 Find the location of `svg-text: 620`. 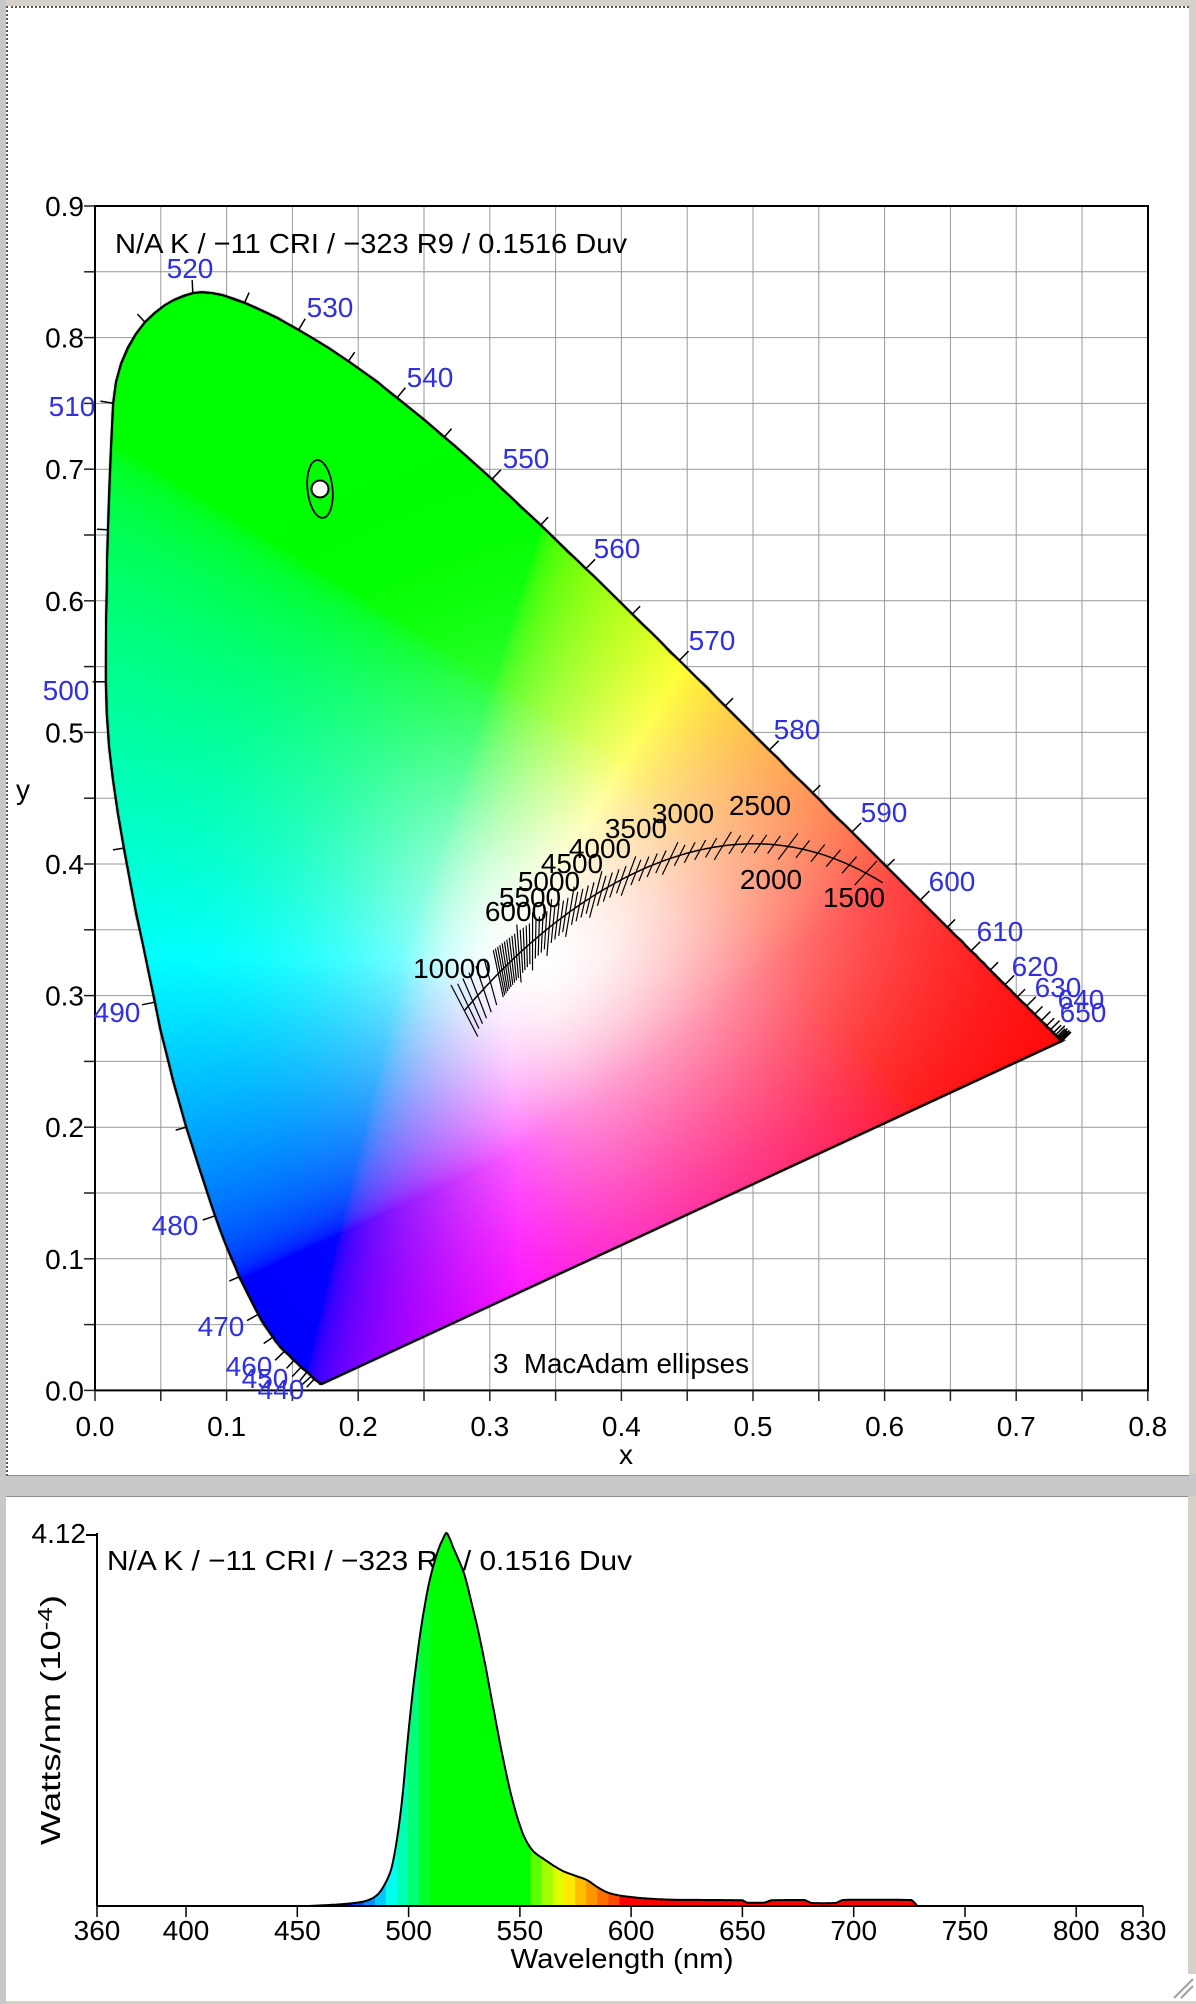

svg-text: 620 is located at coordinates (1035, 966).